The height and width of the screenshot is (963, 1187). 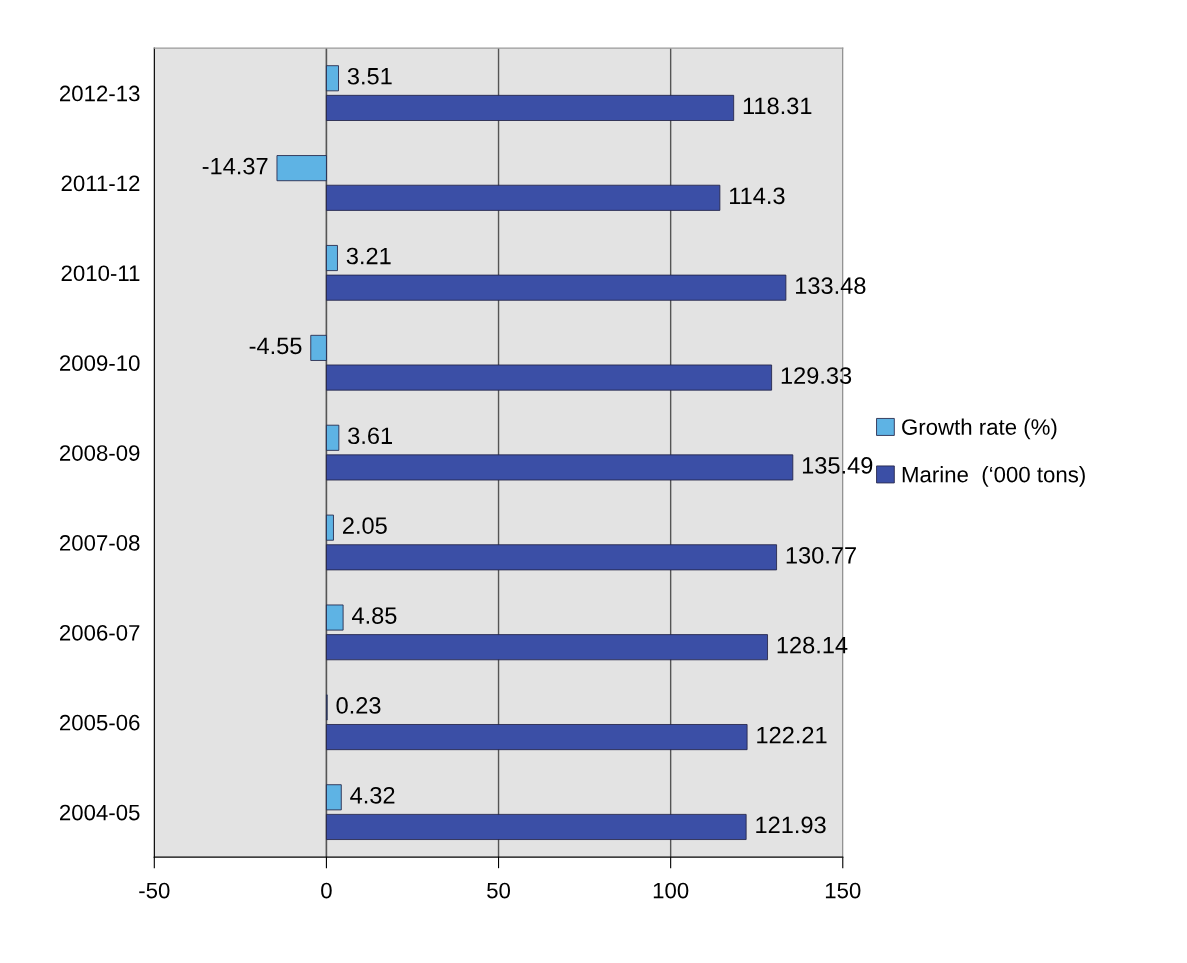 I want to click on data-label: 4.85, so click(x=374, y=615).